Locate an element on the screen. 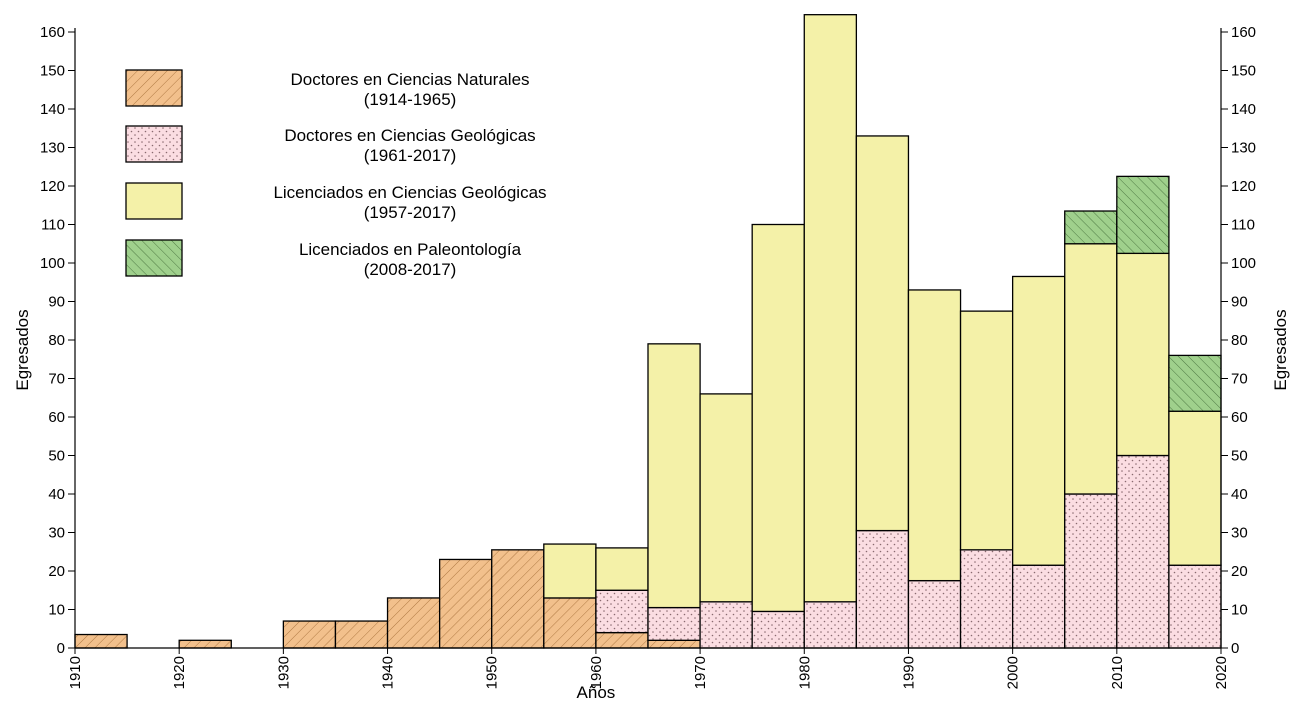 The height and width of the screenshot is (707, 1293). bar-doctores-en-ciencias-geologicas-2010 is located at coordinates (1143, 551).